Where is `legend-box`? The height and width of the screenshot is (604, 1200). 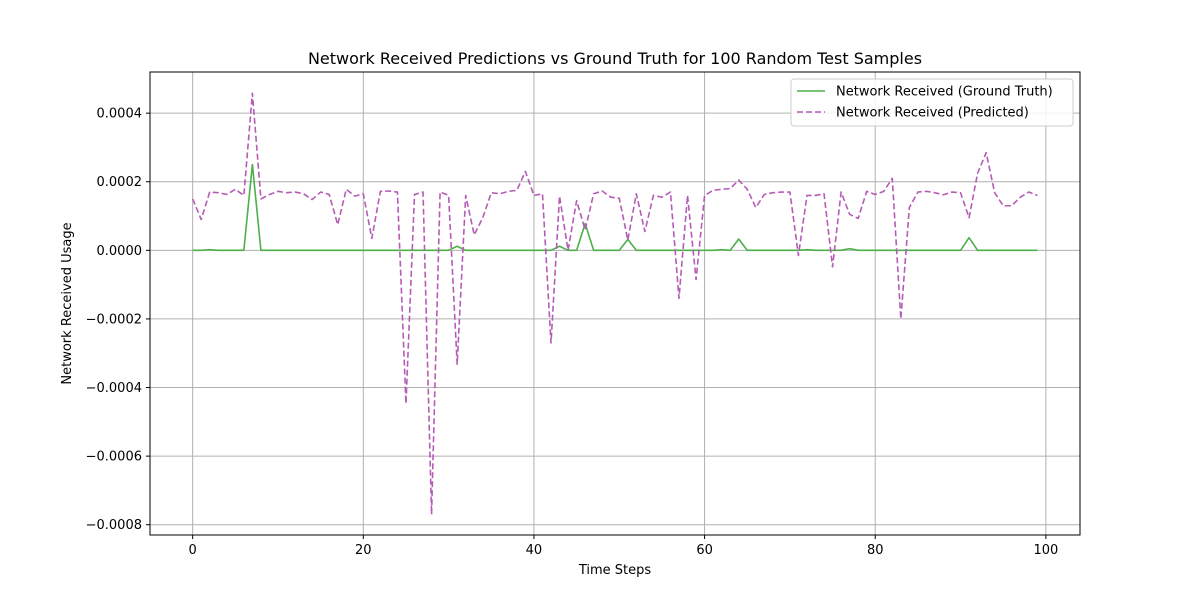 legend-box is located at coordinates (932, 102).